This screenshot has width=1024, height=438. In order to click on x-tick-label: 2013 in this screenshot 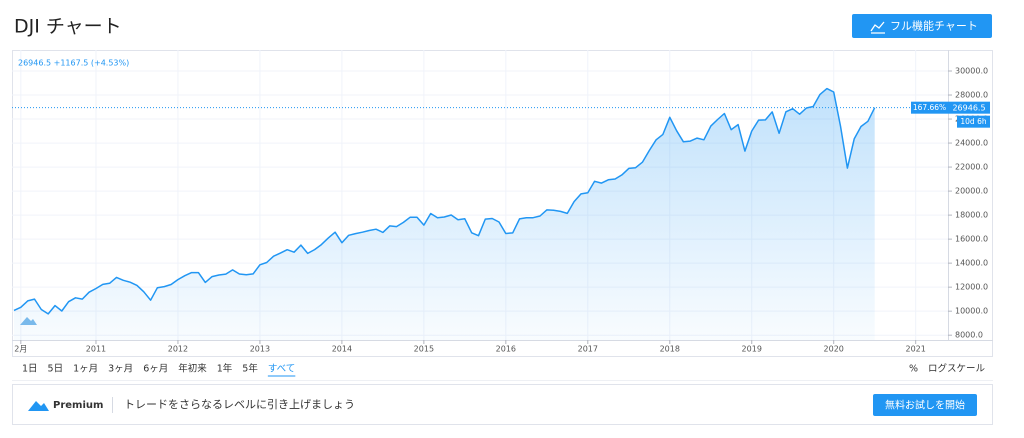, I will do `click(260, 349)`.